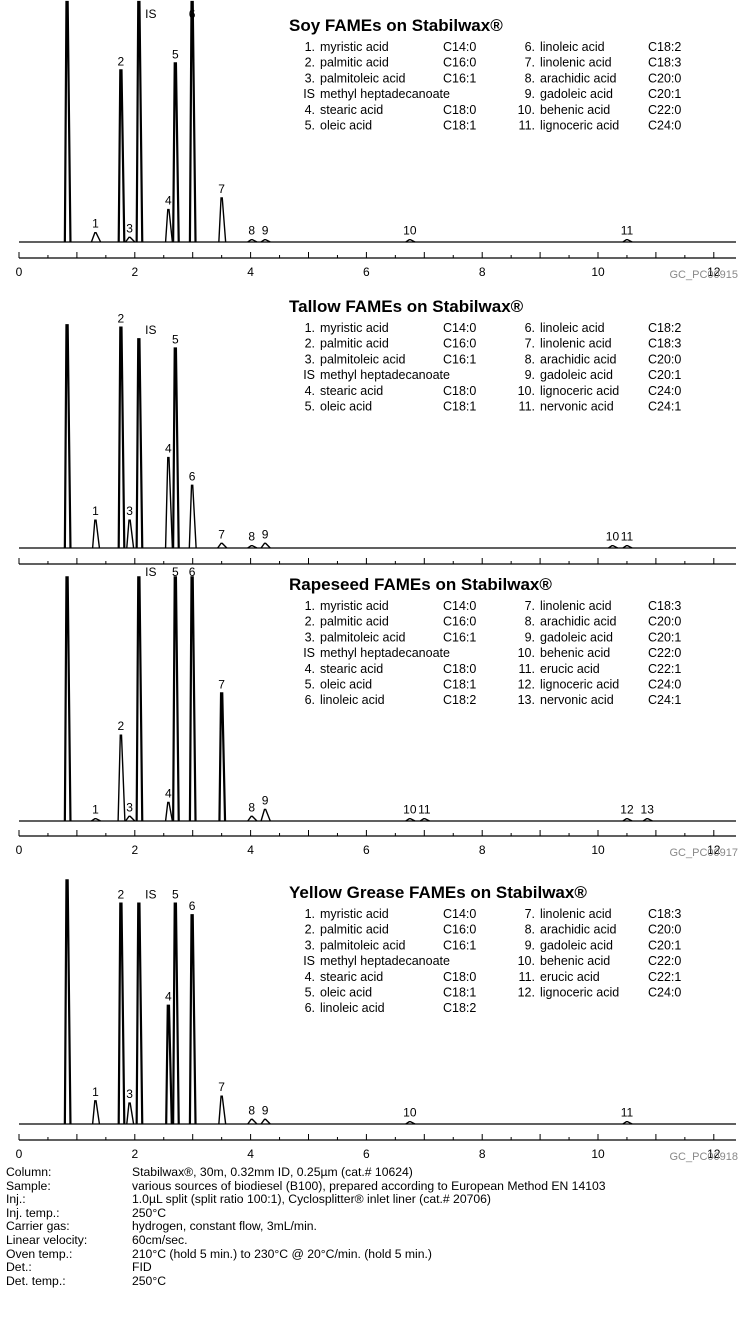 The height and width of the screenshot is (1330, 742). What do you see at coordinates (578, 930) in the screenshot?
I see `legend-compound: arachidic acid` at bounding box center [578, 930].